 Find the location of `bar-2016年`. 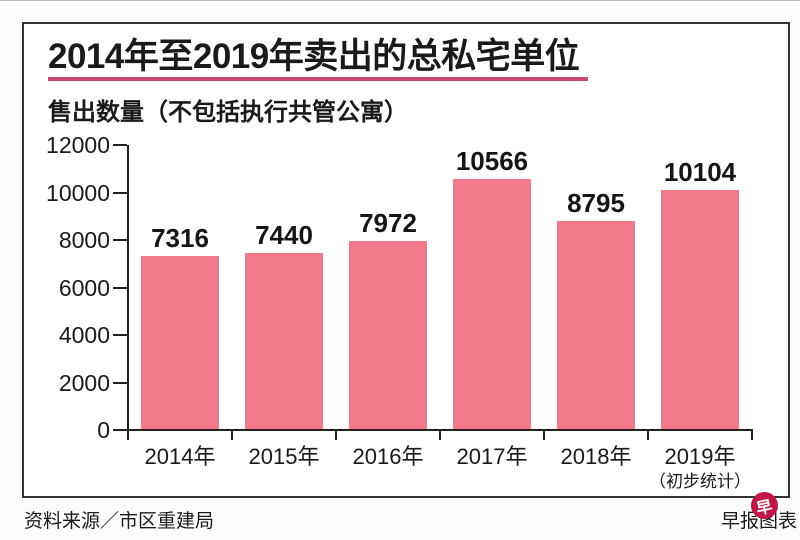

bar-2016年 is located at coordinates (388, 335).